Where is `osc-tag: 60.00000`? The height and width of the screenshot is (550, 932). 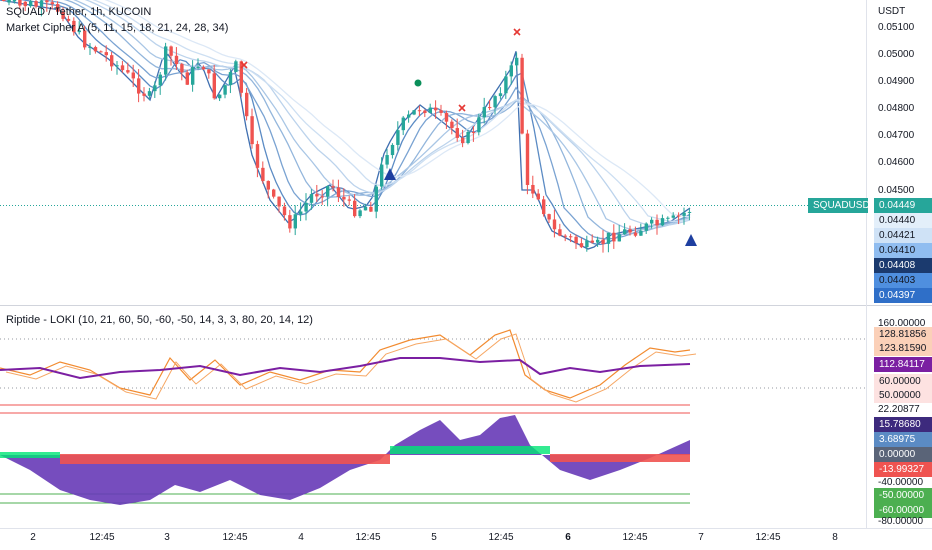 osc-tag: 60.00000 is located at coordinates (903, 381).